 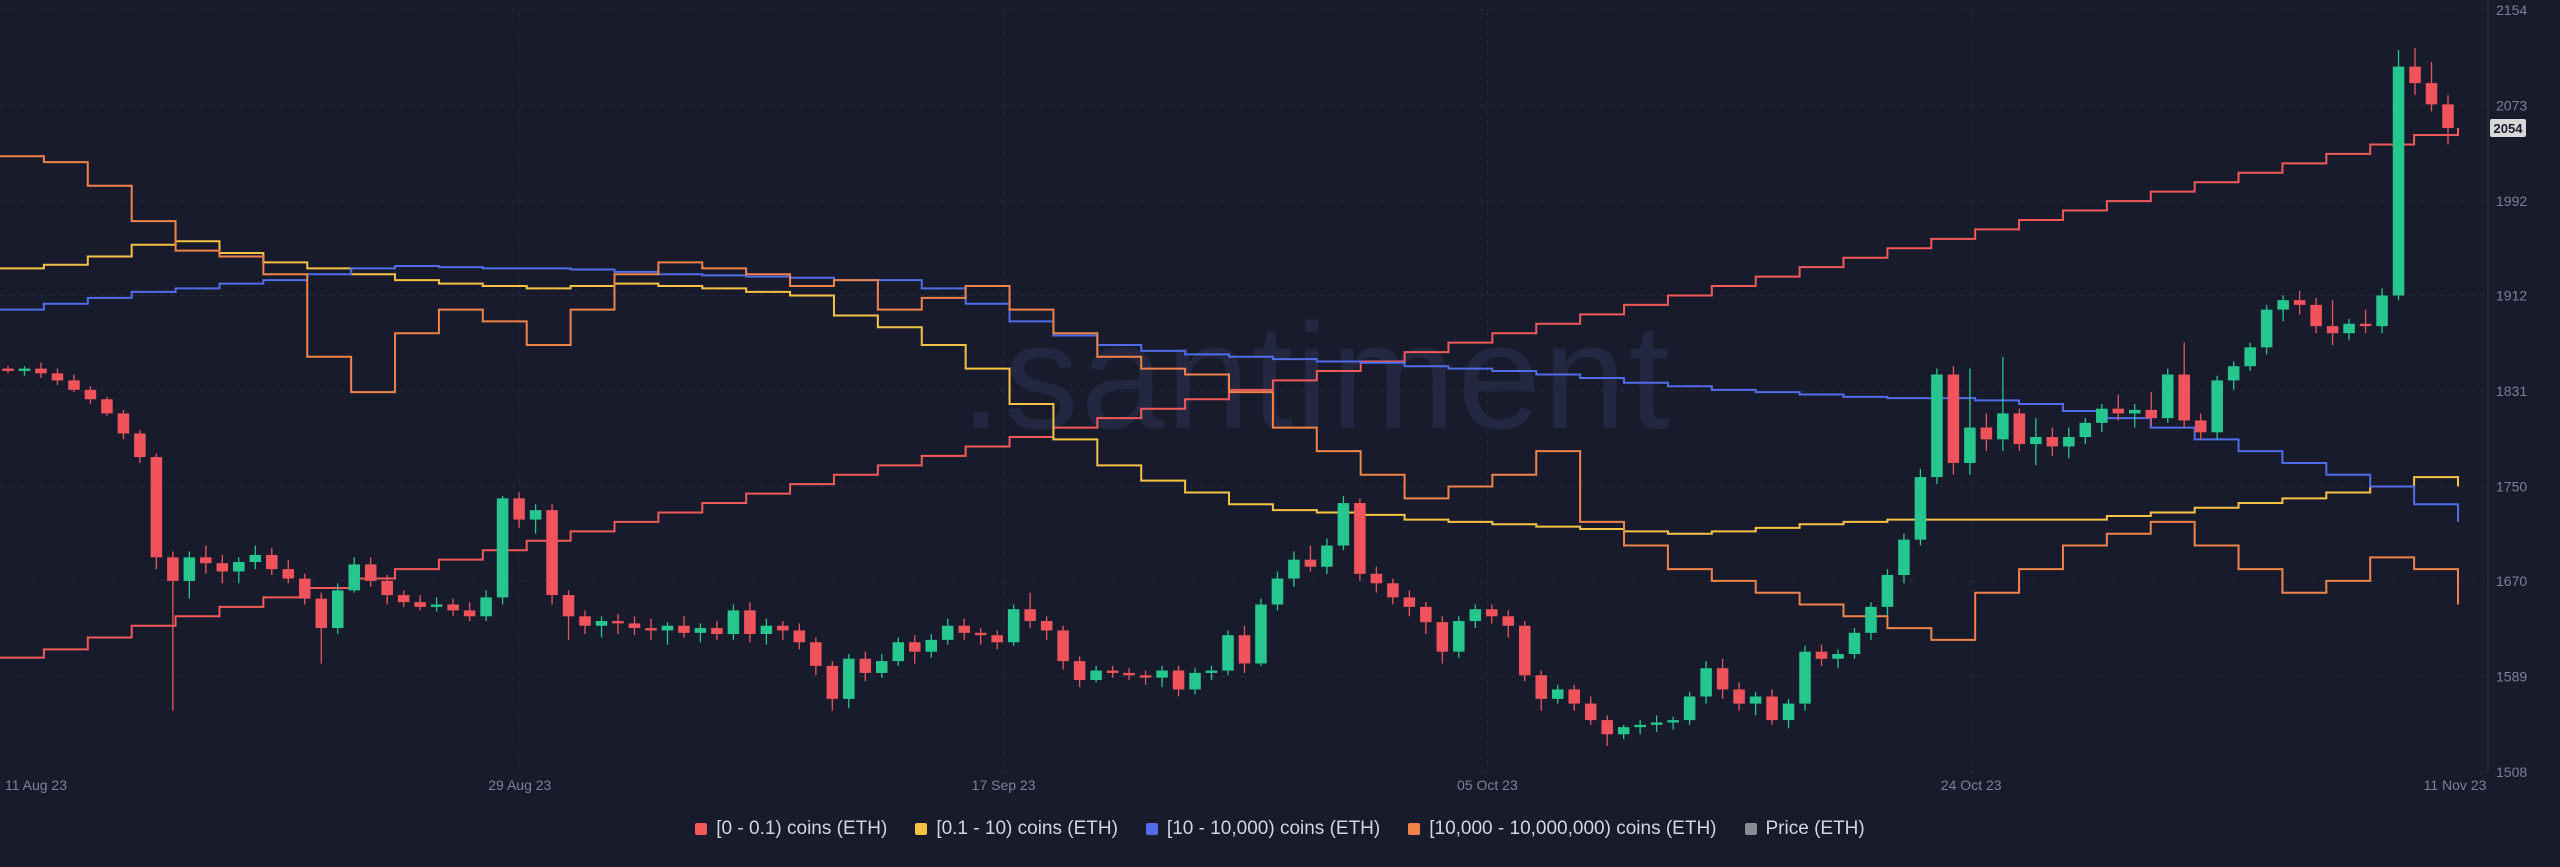 I want to click on legend-item-retail-holders: [0.1 - 10) coins (ETH), so click(x=1016, y=829).